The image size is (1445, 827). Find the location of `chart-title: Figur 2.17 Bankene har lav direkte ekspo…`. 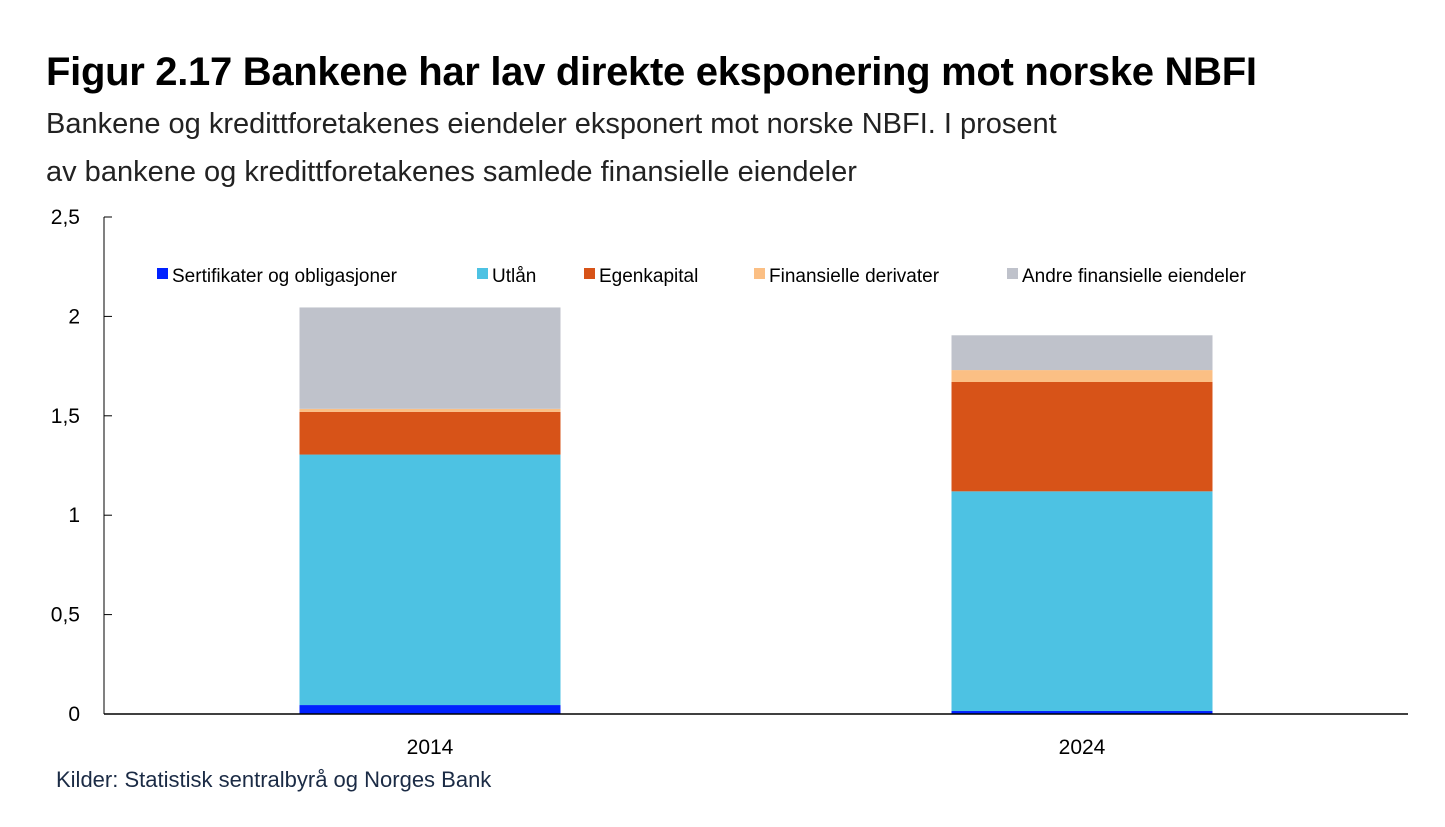

chart-title: Figur 2.17 Bankene har lav direkte ekspo… is located at coordinates (651, 72).